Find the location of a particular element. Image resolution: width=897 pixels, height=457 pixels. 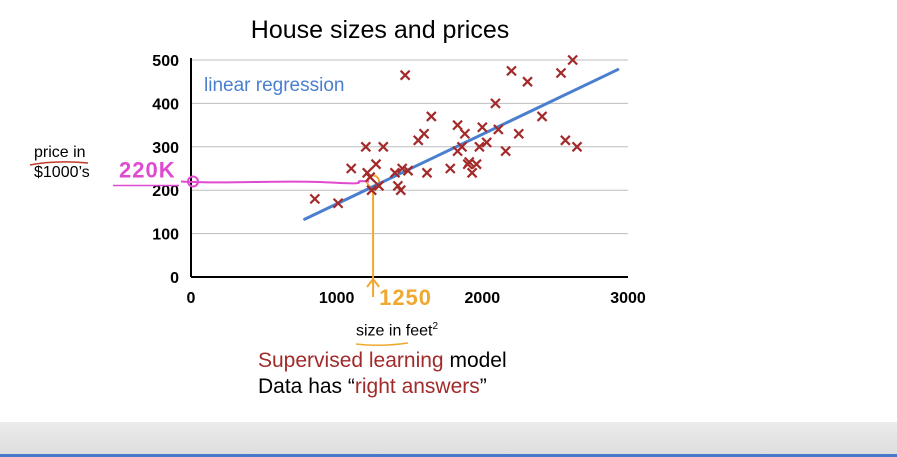

data-has-text: Data has “ is located at coordinates (306, 386).